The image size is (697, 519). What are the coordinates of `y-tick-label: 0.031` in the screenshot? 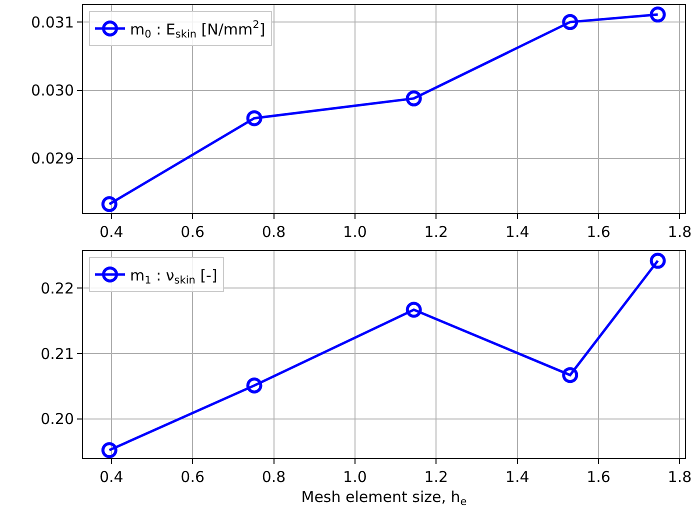 It's located at (52, 22).